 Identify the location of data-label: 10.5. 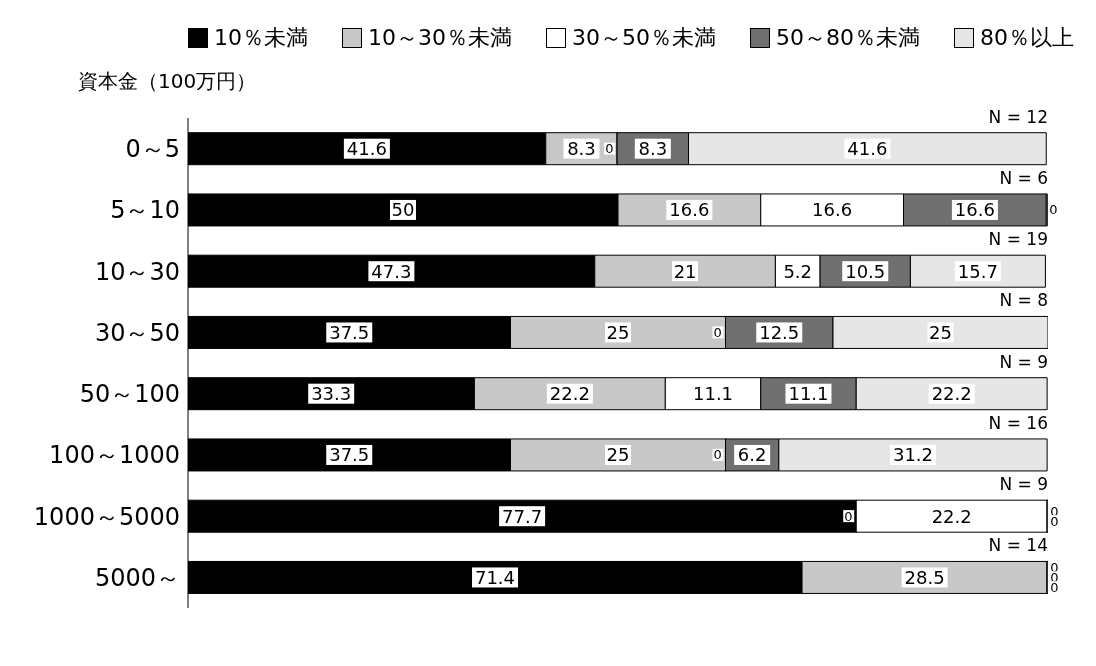
(865, 271).